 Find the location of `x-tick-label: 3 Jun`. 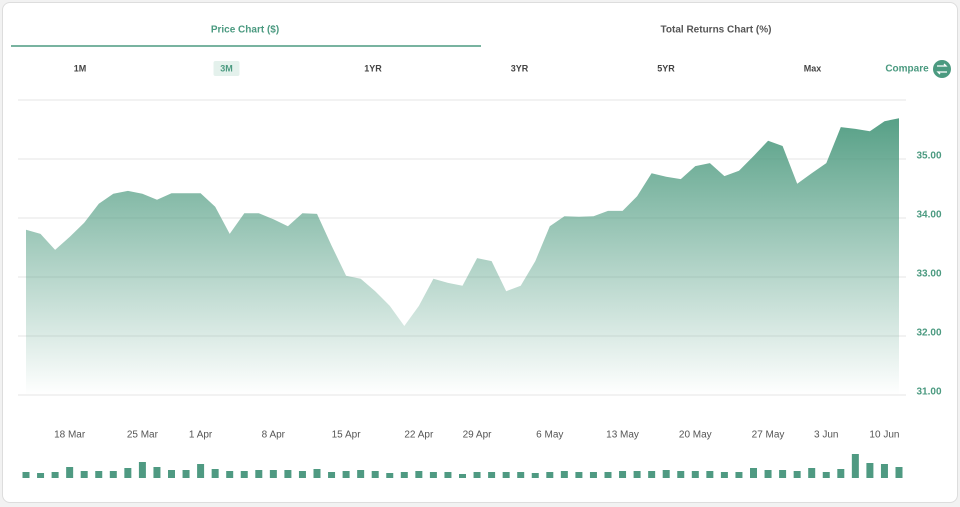

x-tick-label: 3 Jun is located at coordinates (826, 435).